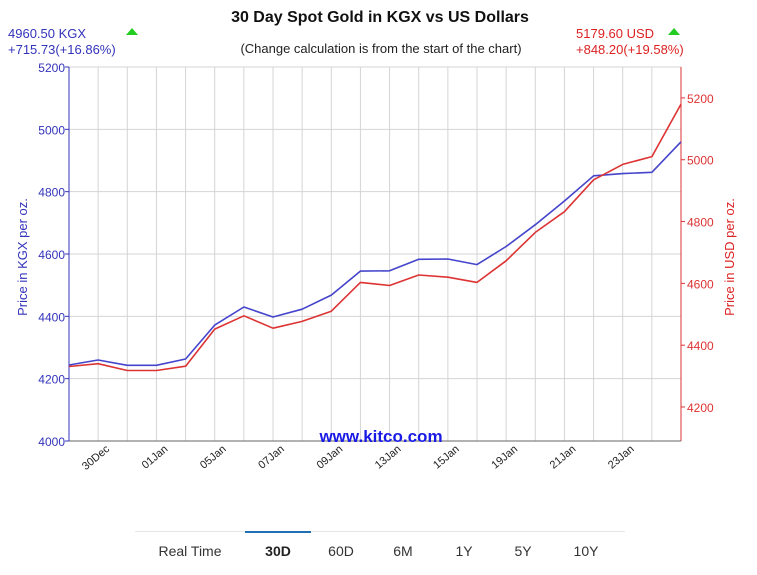 The width and height of the screenshot is (757, 575). What do you see at coordinates (674, 31) in the screenshot?
I see `usd-up-arrow-icon` at bounding box center [674, 31].